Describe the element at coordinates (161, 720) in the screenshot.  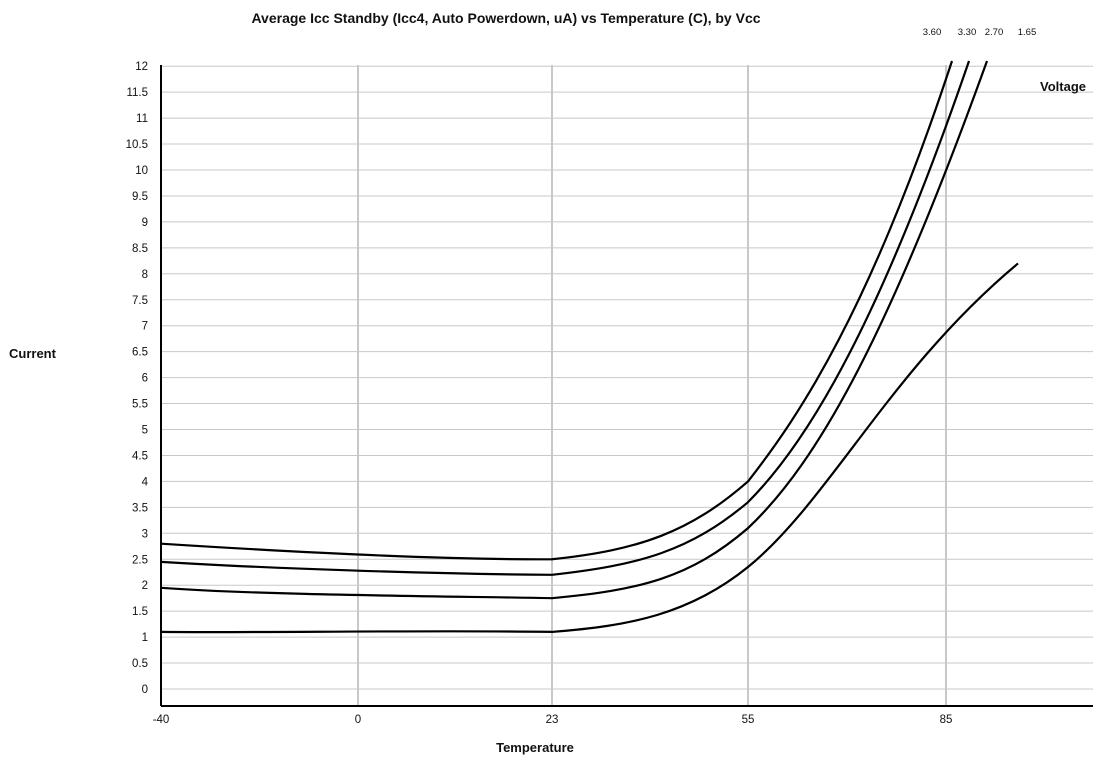
I see `x-tick-label: -40` at that location.